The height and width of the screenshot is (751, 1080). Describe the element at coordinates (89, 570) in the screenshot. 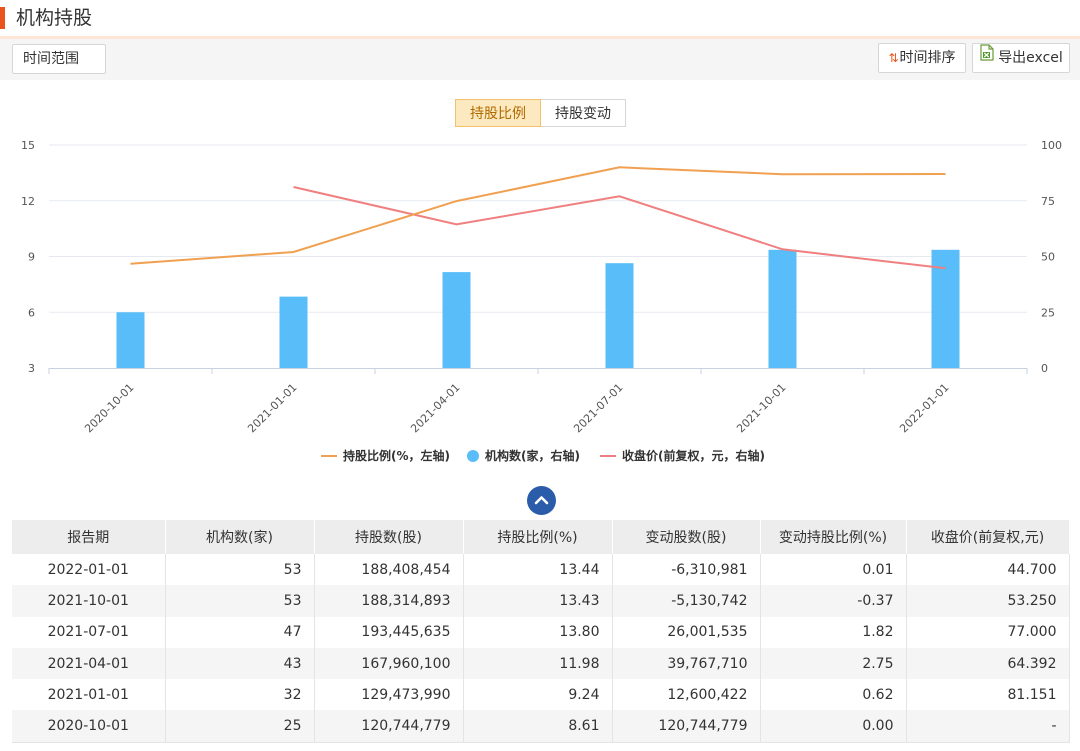

I see `table-cell: 2022-01-01` at that location.